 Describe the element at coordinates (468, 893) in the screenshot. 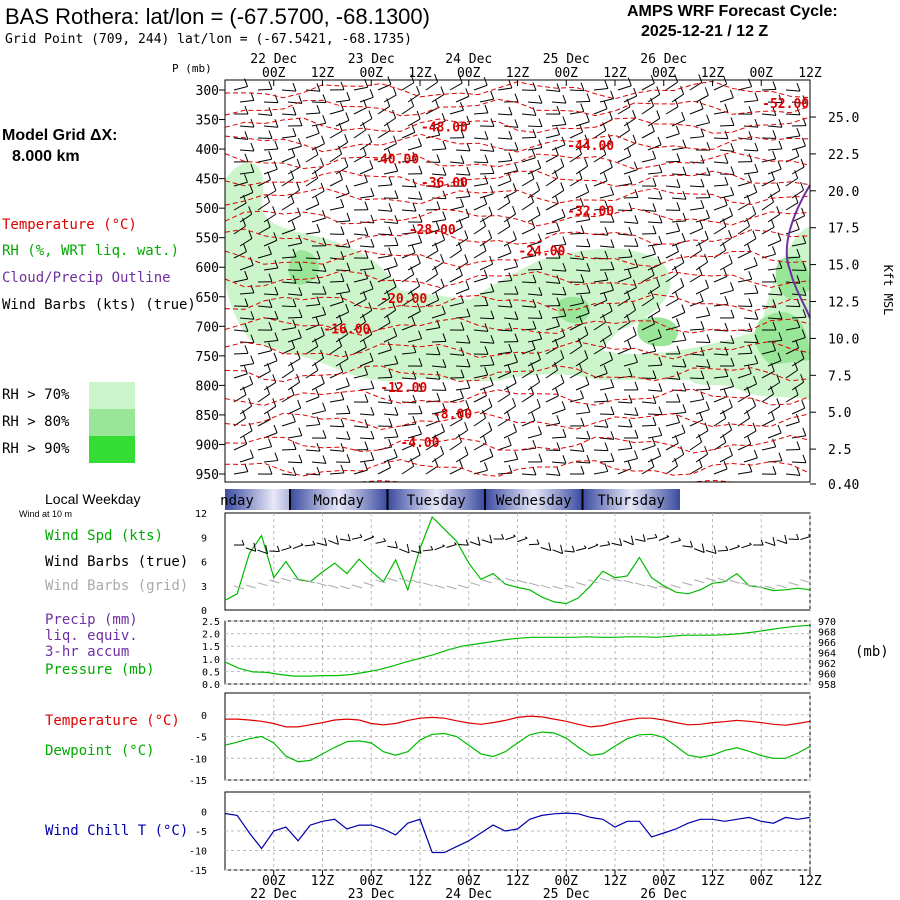

I see `bottom-date-label: 24 Dec` at that location.